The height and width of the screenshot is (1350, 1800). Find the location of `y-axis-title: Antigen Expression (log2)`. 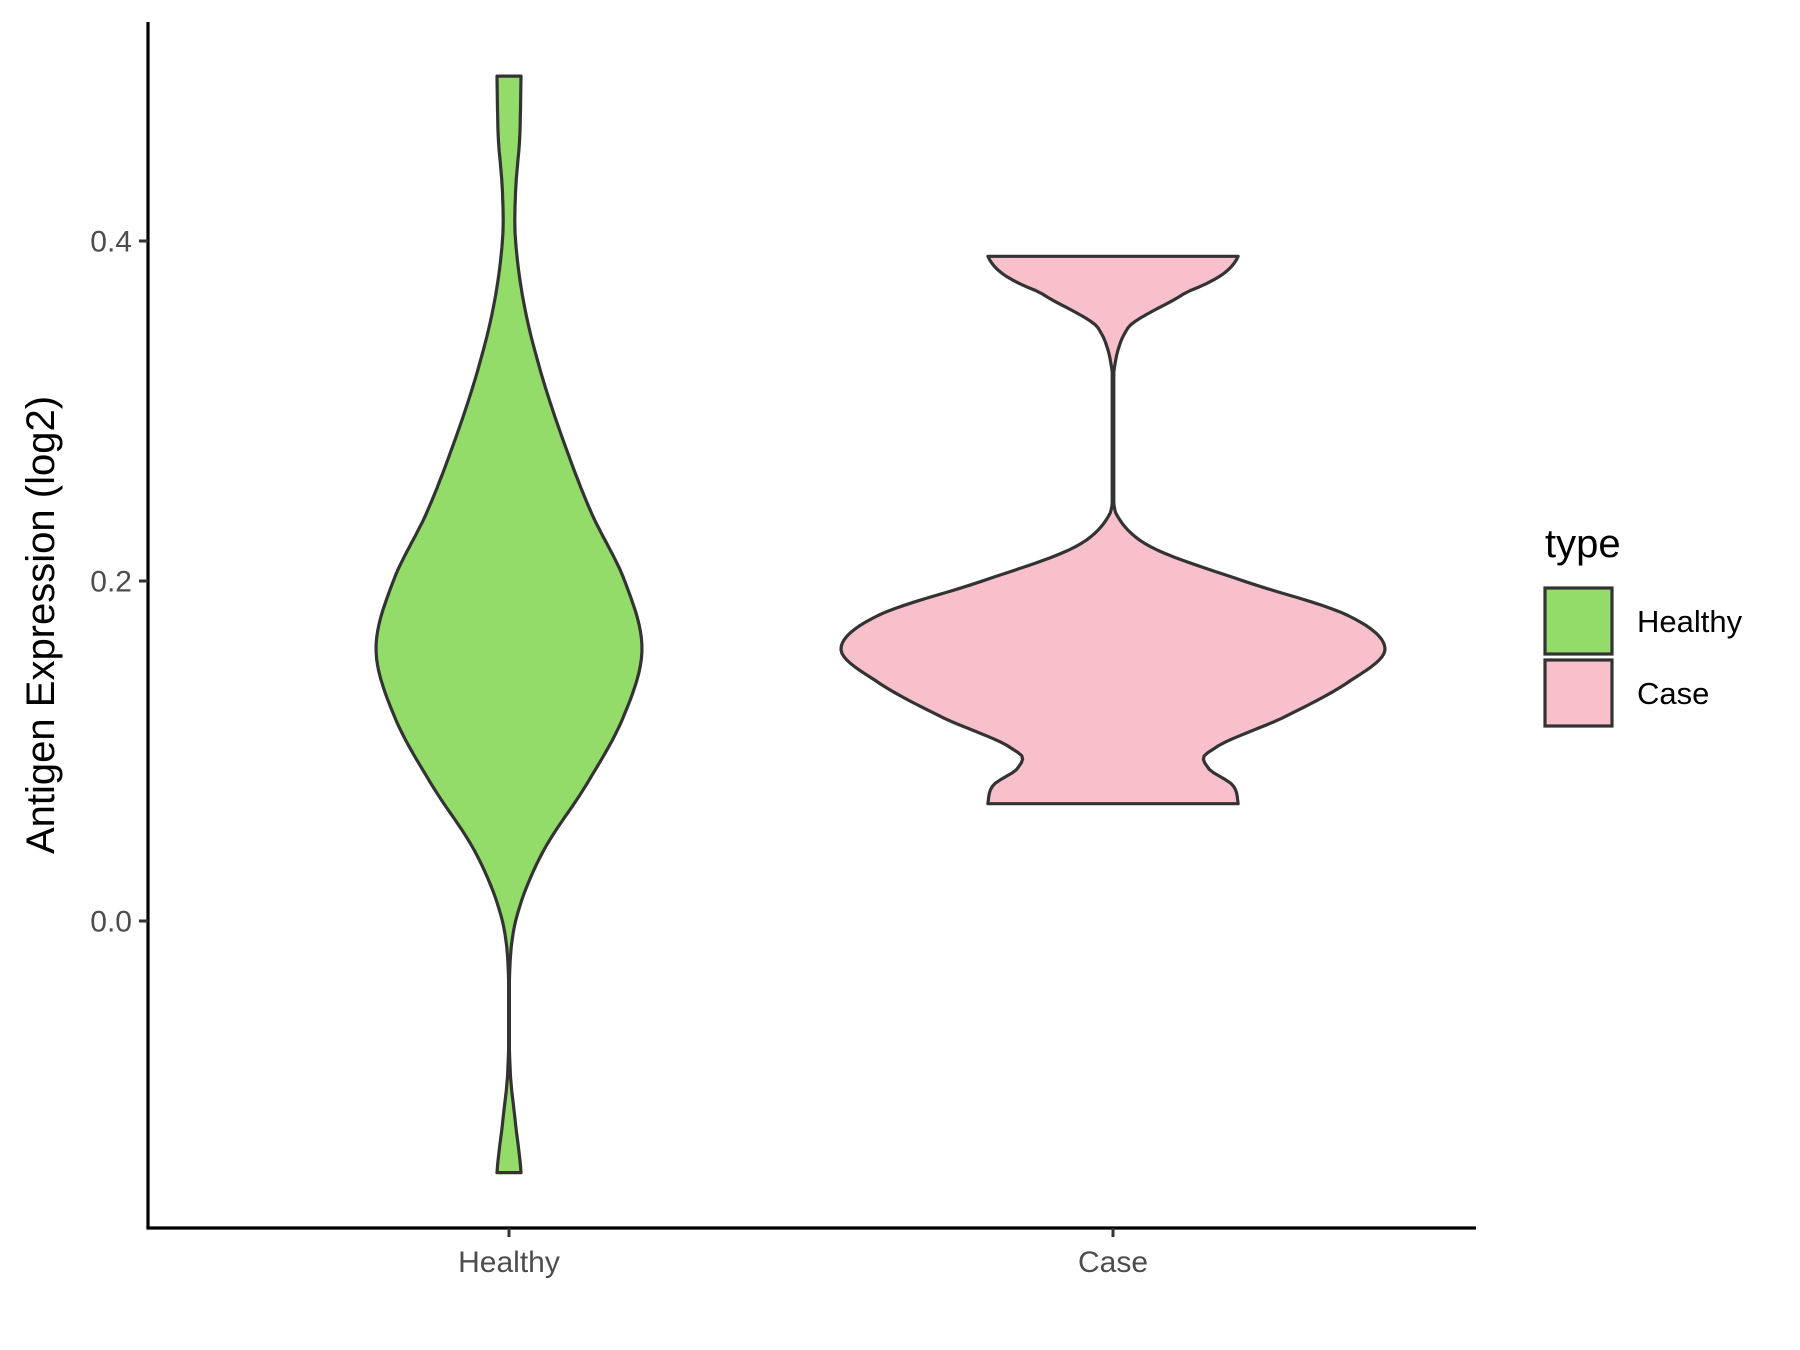

y-axis-title: Antigen Expression (log2) is located at coordinates (41, 625).